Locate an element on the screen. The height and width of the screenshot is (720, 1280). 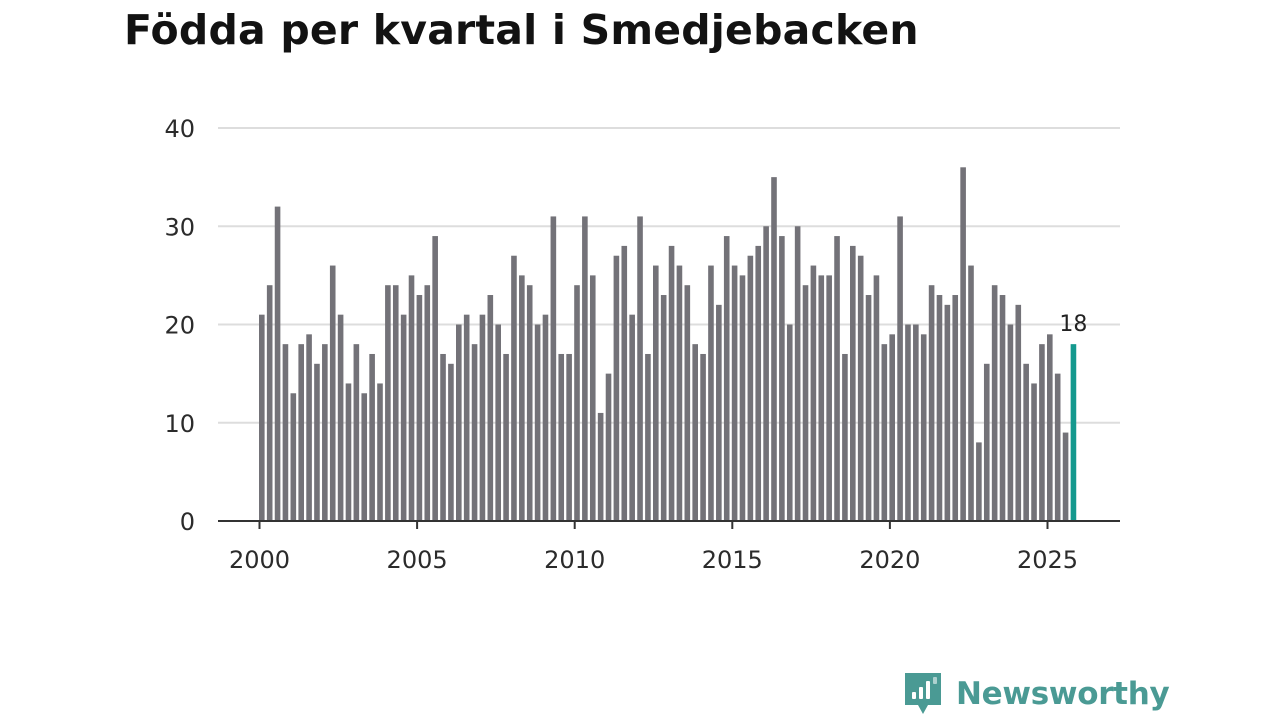
x-tick-label: 2005 is located at coordinates (417, 560).